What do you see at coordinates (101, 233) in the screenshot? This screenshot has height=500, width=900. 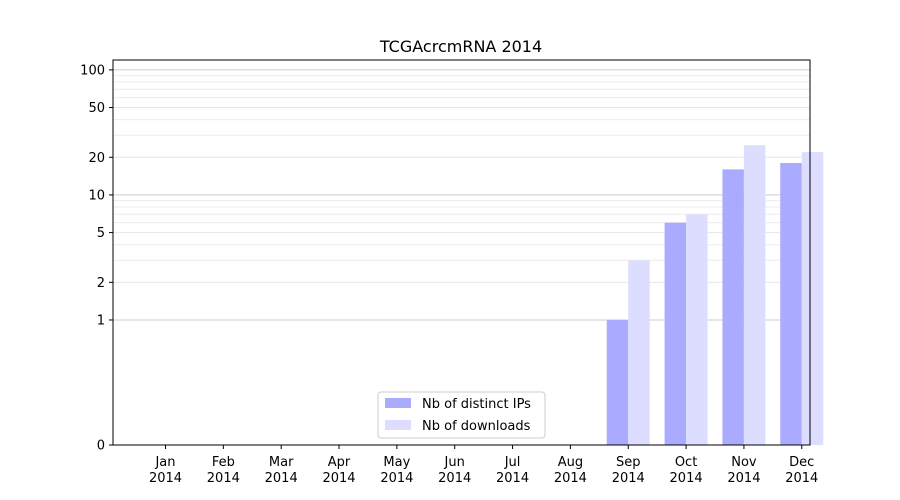 I see `y-tick-label: 5` at bounding box center [101, 233].